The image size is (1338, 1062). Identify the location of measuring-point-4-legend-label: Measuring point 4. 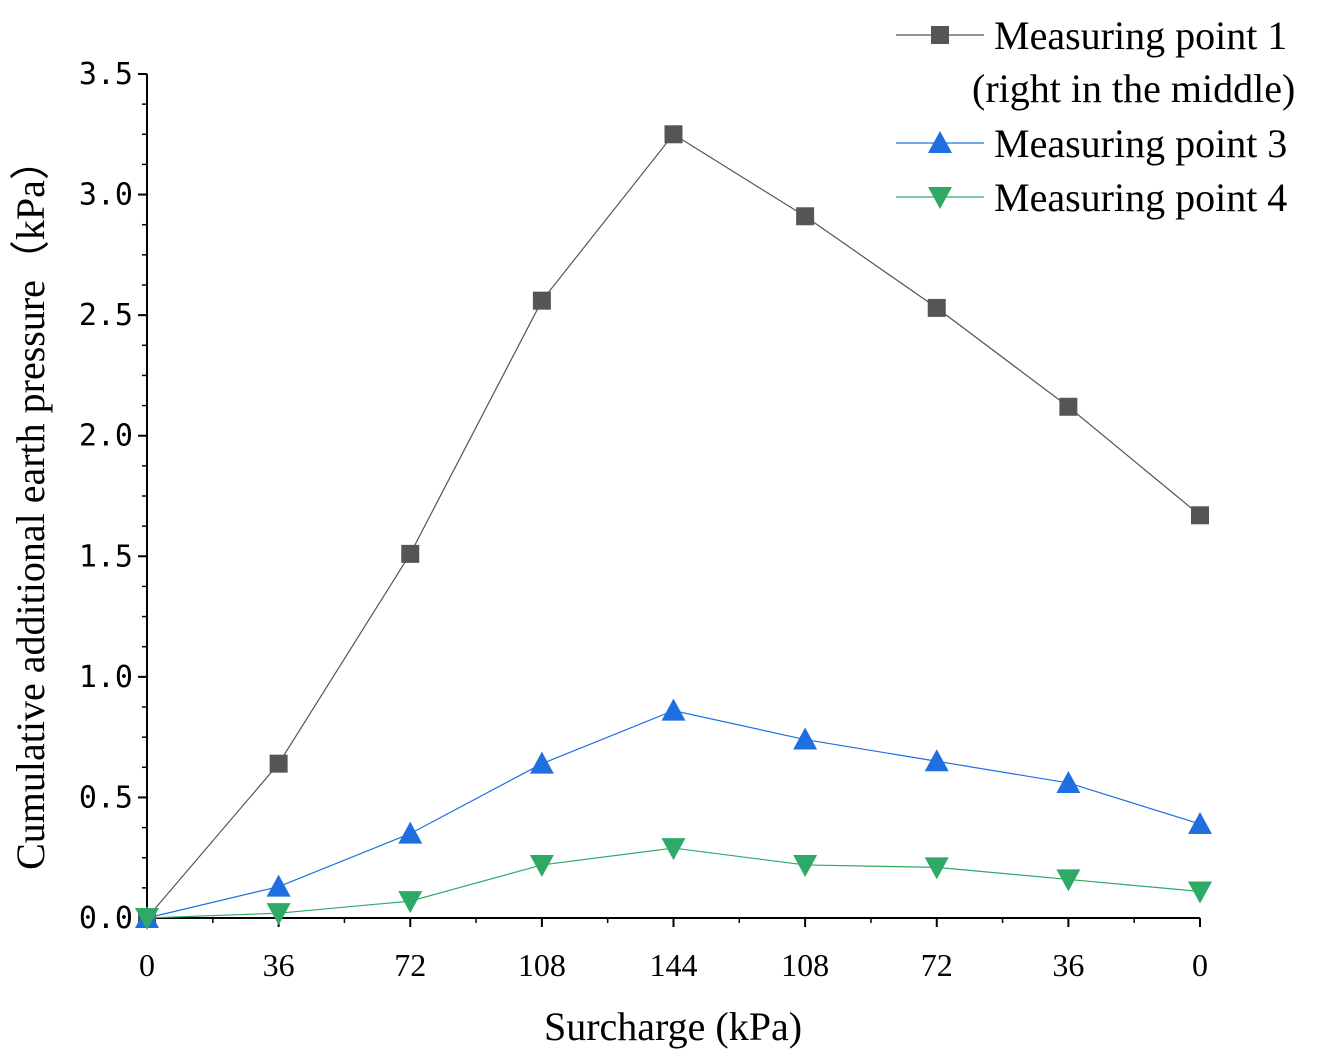
(1140, 197).